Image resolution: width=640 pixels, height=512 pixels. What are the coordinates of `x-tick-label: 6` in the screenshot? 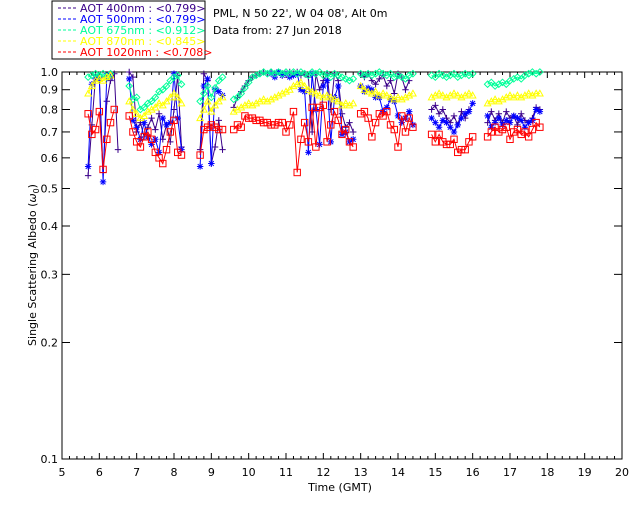 It's located at (99, 472).